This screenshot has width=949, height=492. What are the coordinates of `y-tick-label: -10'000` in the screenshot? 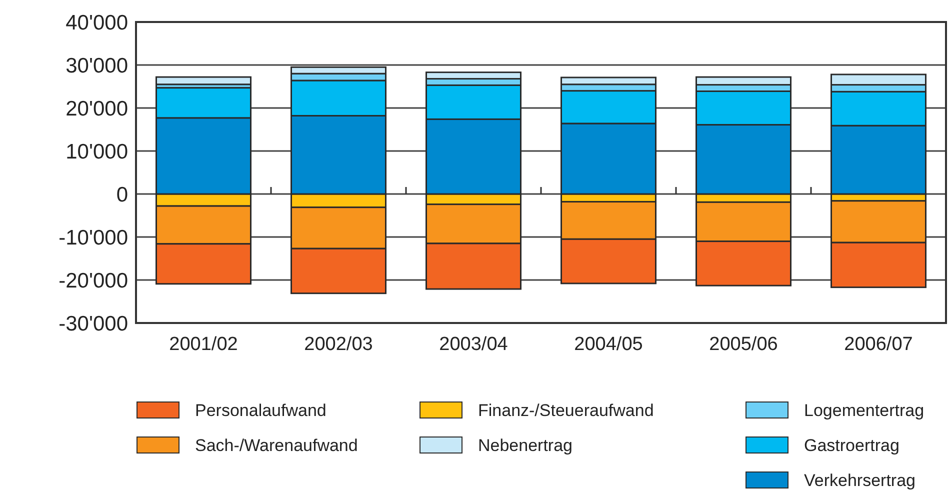 It's located at (93, 238).